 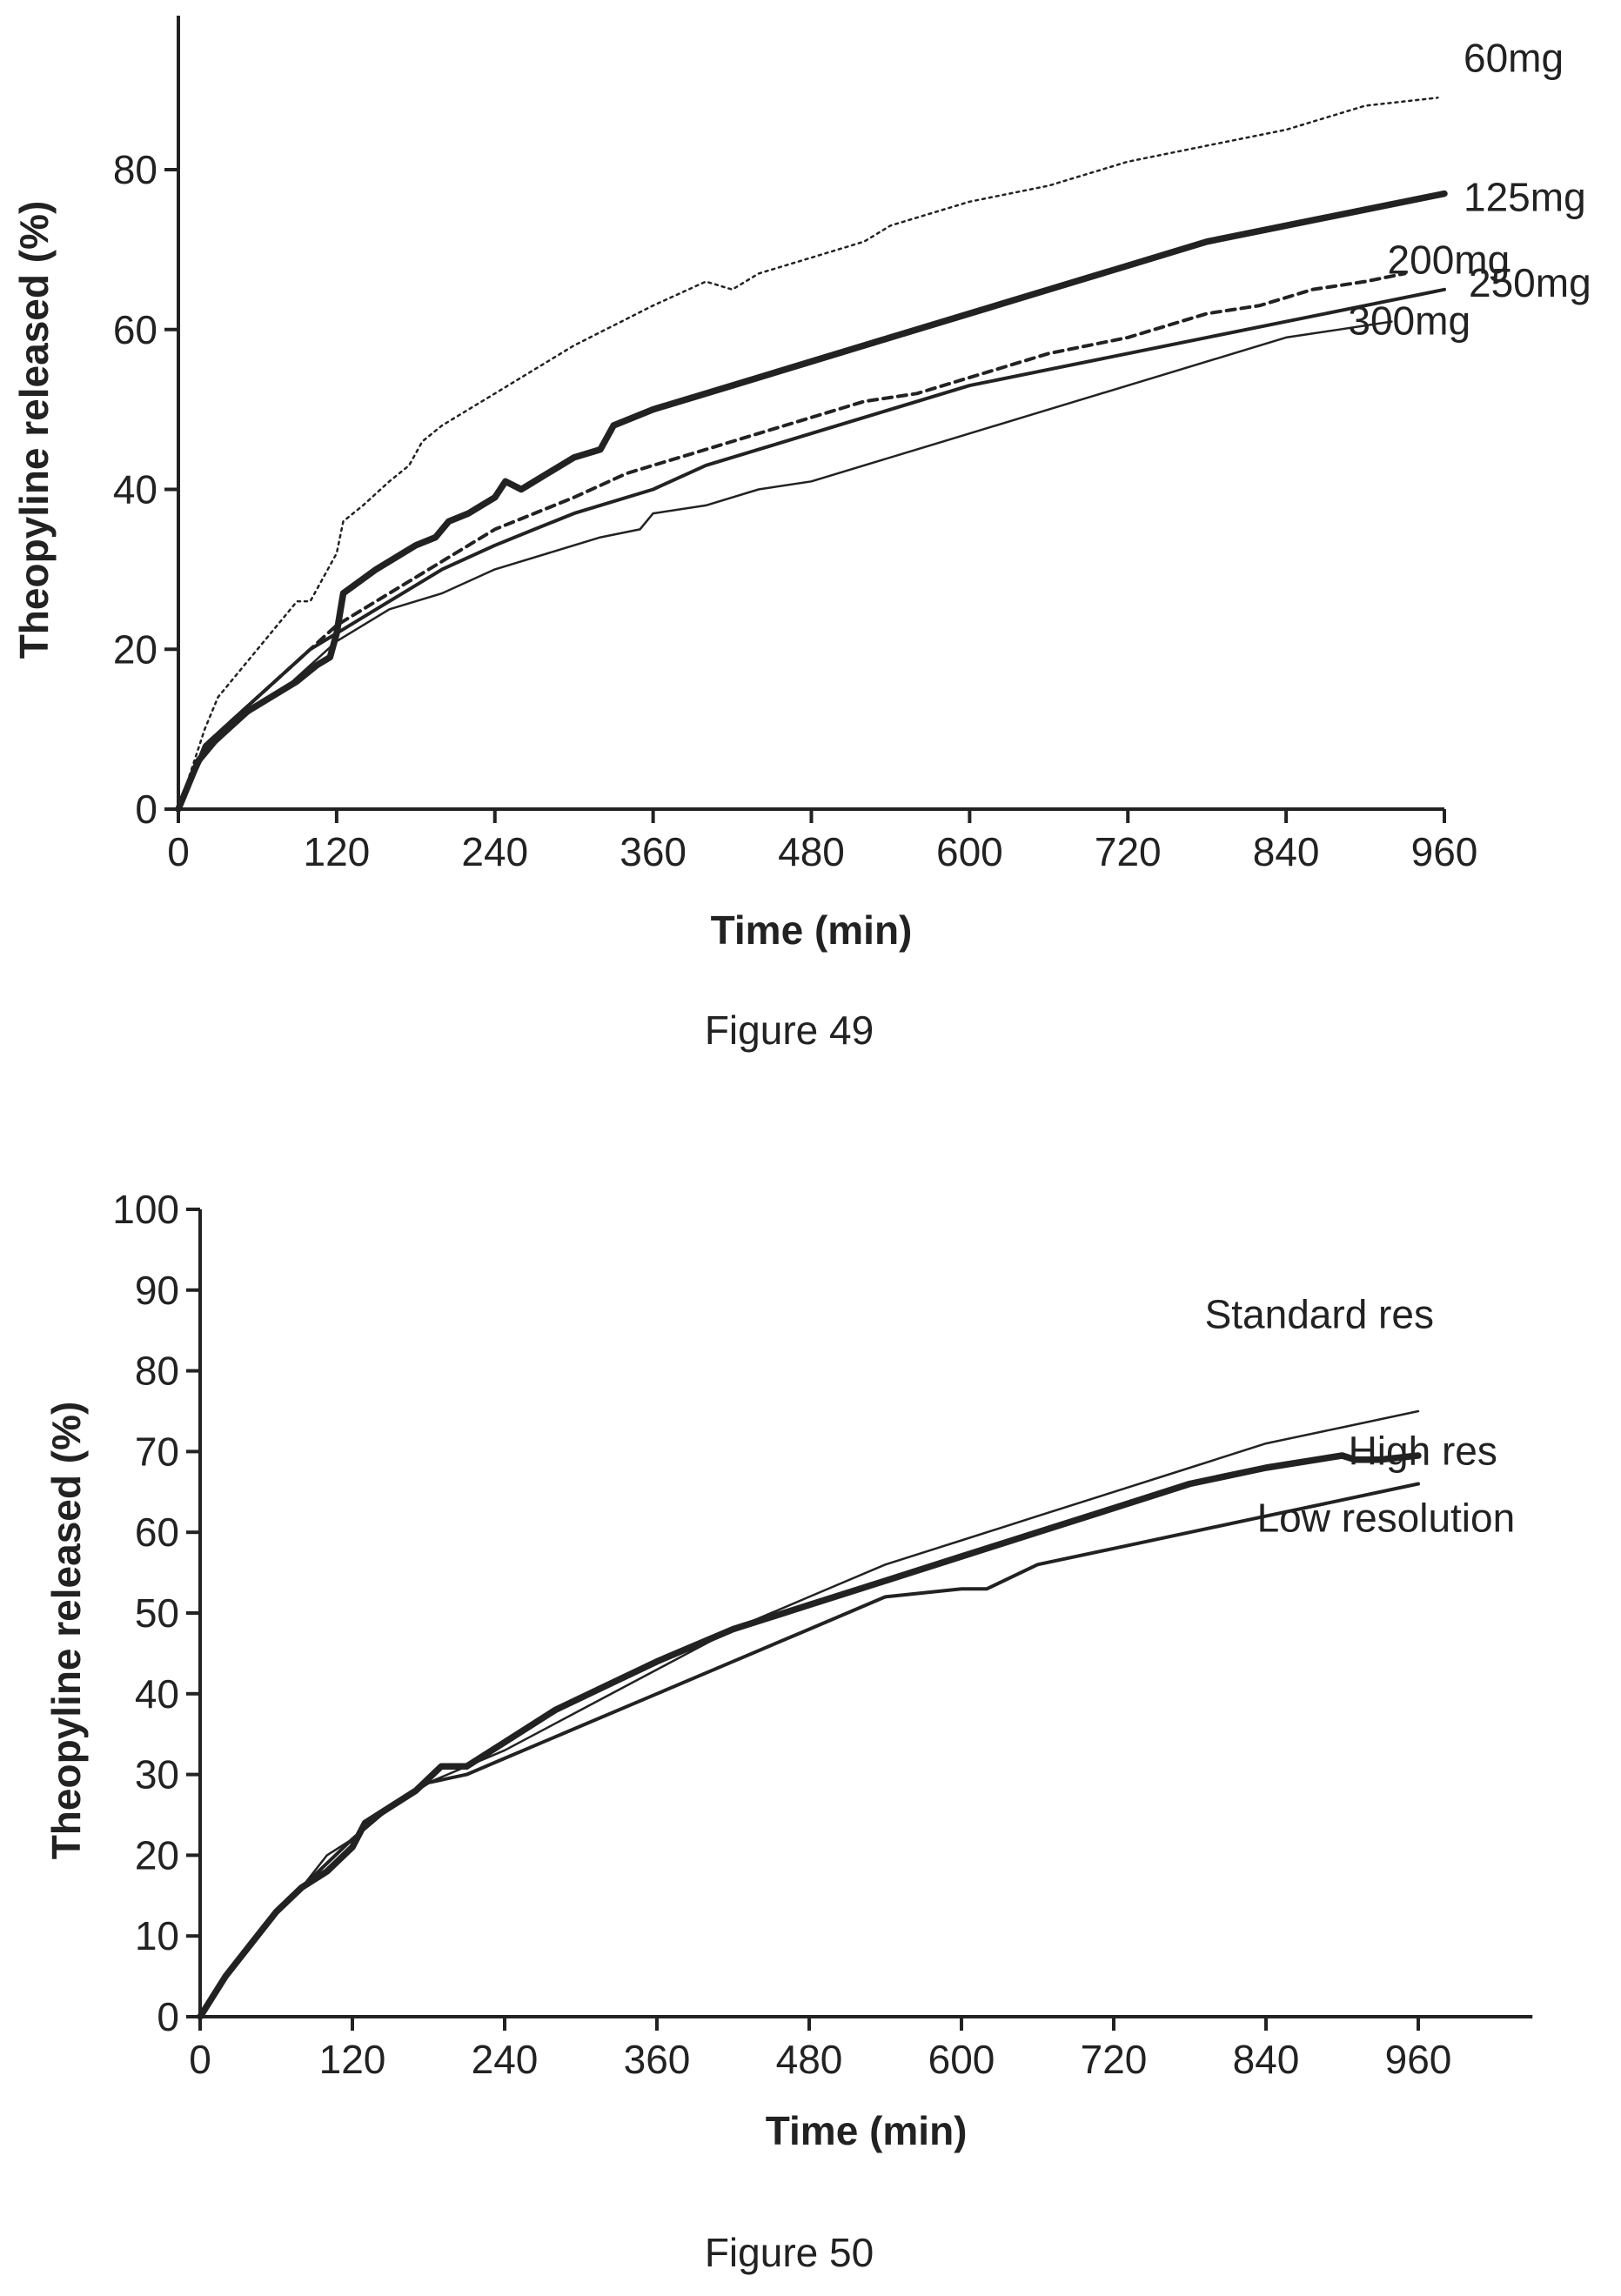 I want to click on figure-caption: Figure 50, so click(x=790, y=2252).